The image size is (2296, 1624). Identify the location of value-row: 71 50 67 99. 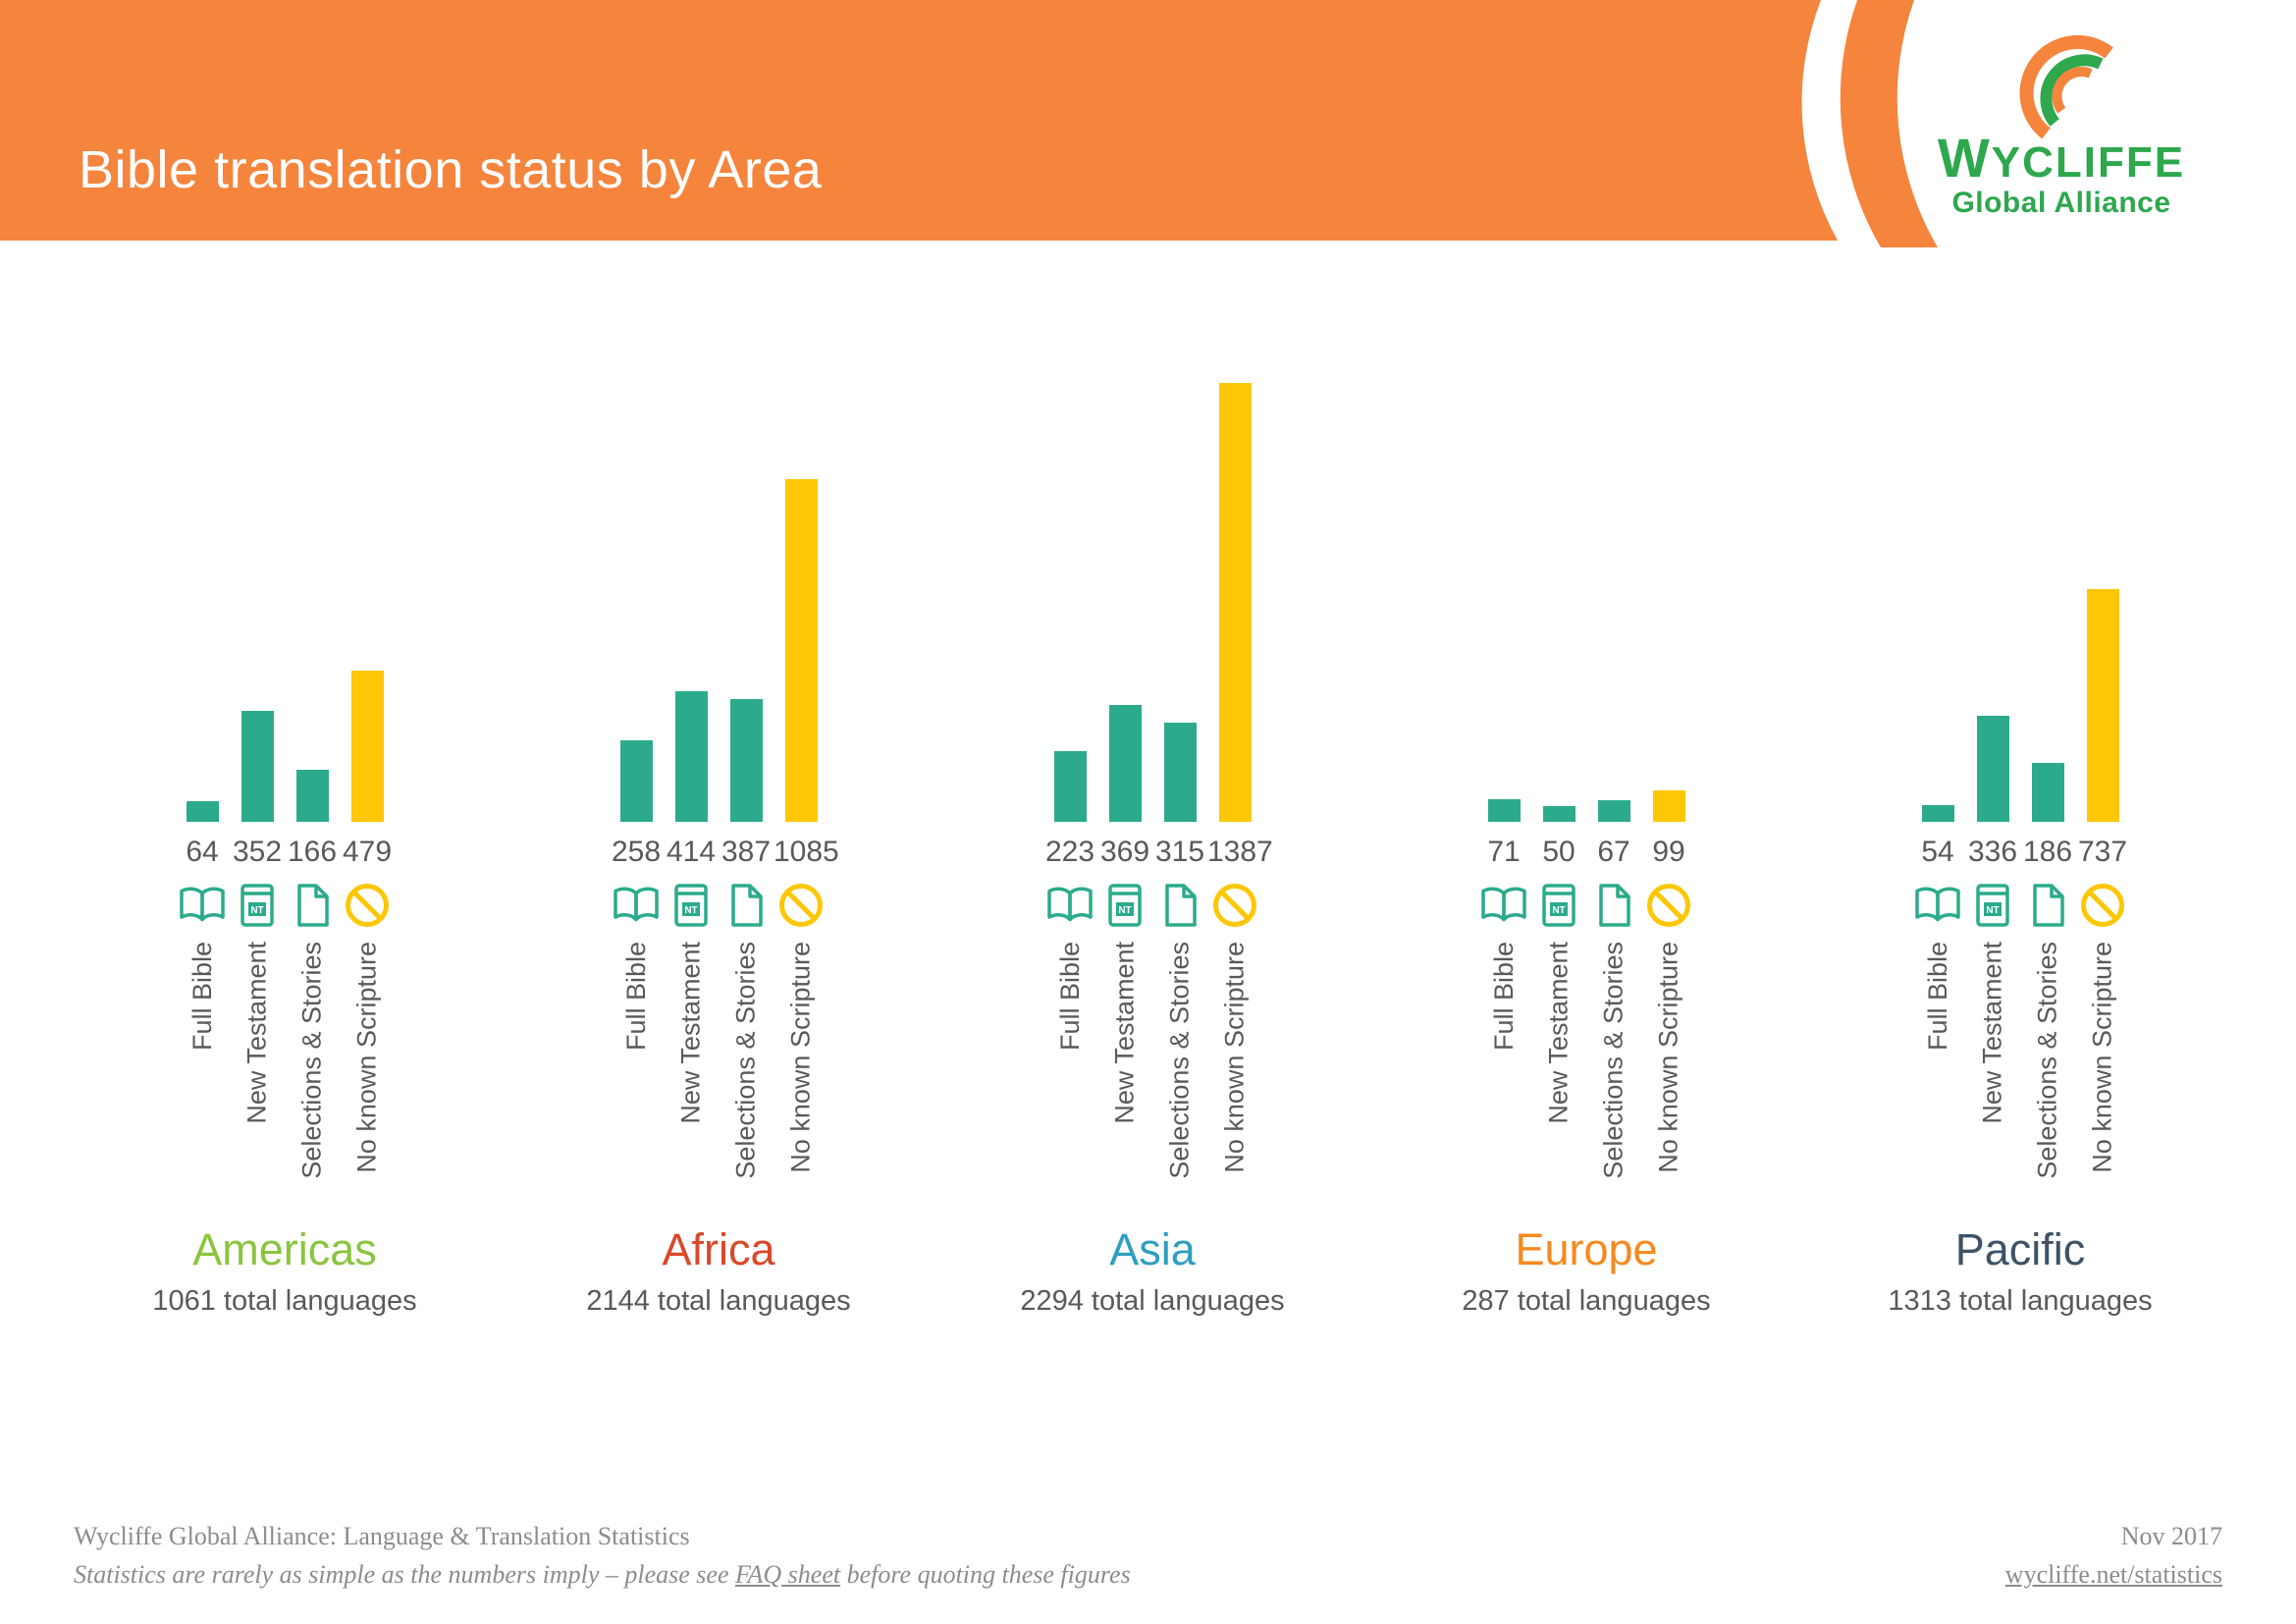
(1586, 852).